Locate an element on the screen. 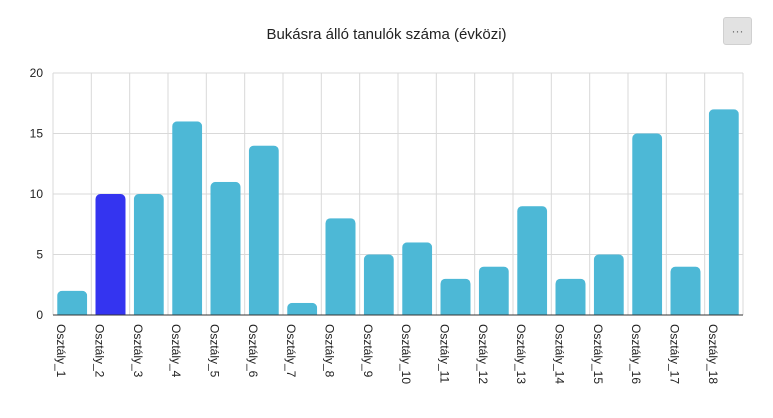 The height and width of the screenshot is (418, 773). chart-title: Bukásra álló tanulók száma (évközi) is located at coordinates (386, 34).